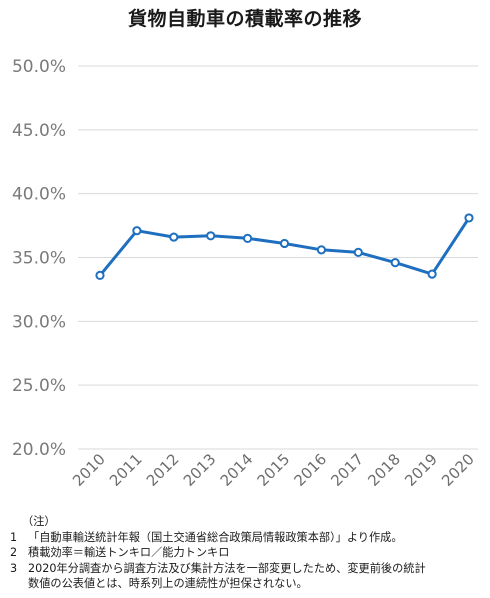 Image resolution: width=490 pixels, height=598 pixels. I want to click on y-tick-label: 25.0%, so click(39, 386).